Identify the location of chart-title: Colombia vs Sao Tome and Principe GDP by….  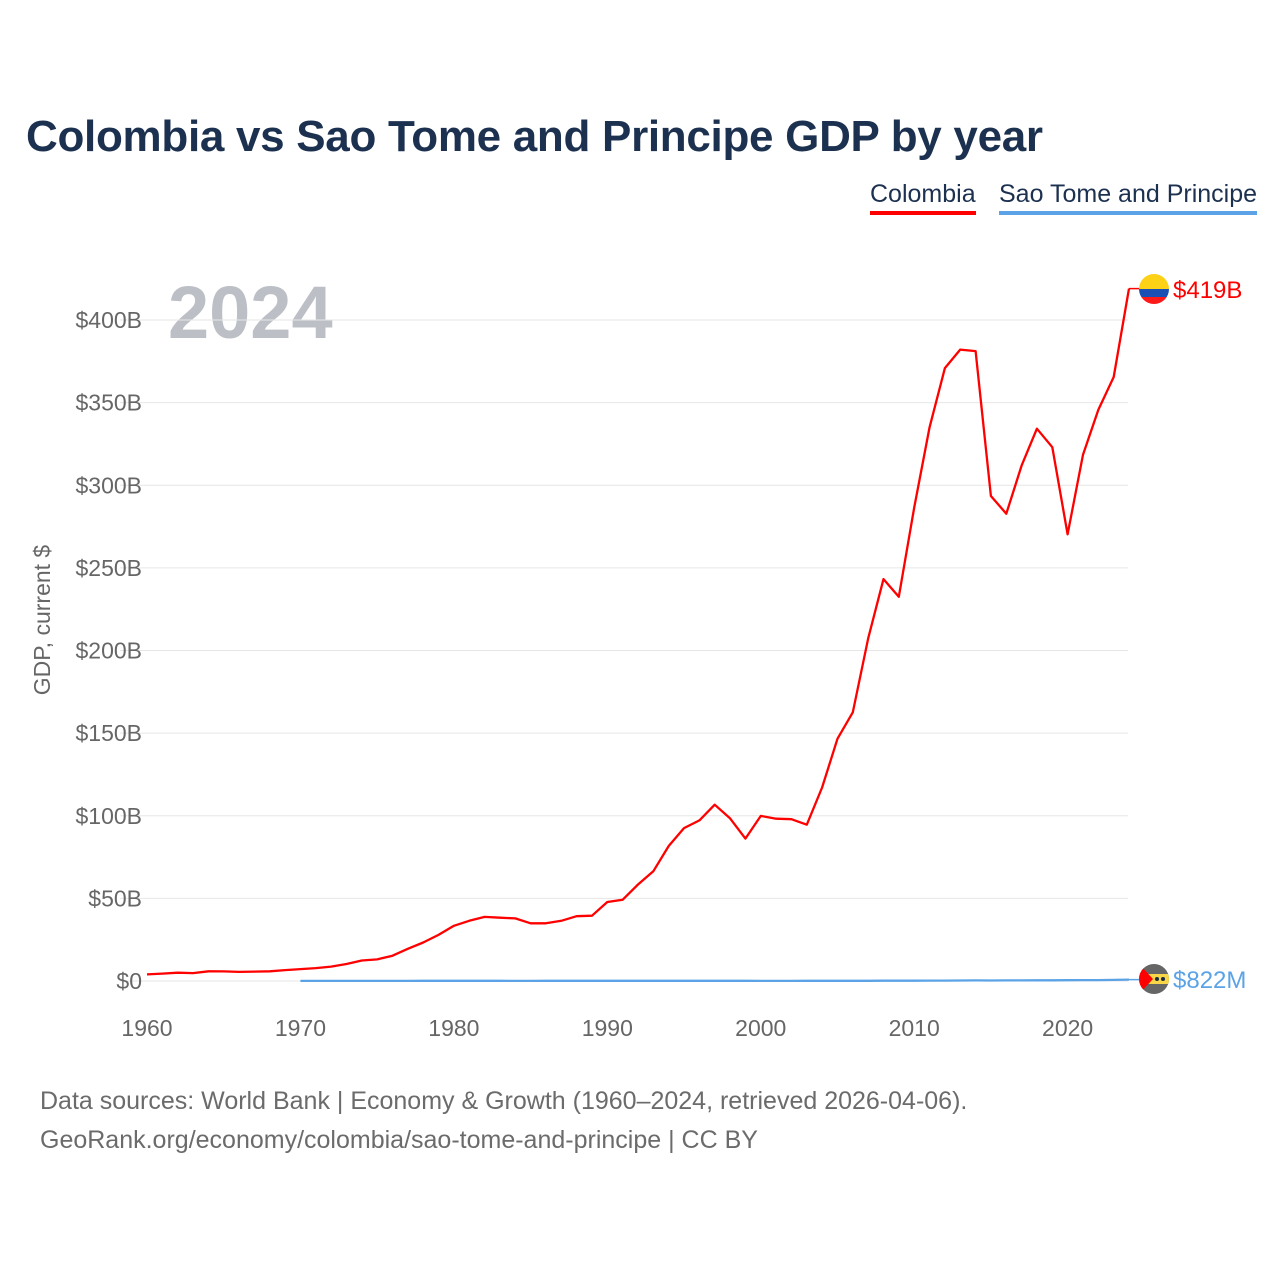
(534, 136).